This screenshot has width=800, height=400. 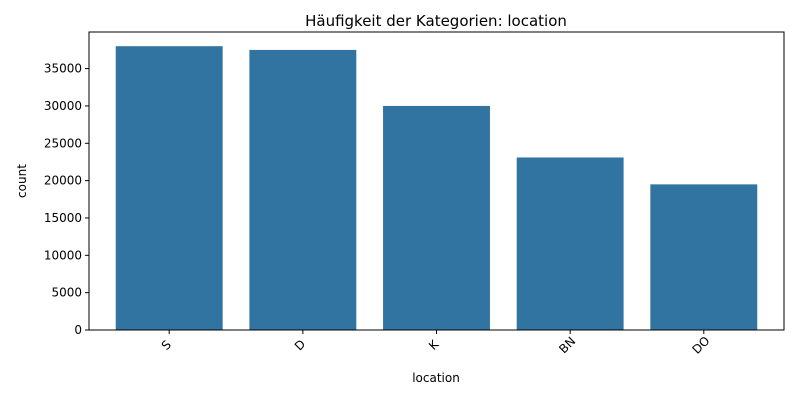 What do you see at coordinates (303, 190) in the screenshot?
I see `bar-d` at bounding box center [303, 190].